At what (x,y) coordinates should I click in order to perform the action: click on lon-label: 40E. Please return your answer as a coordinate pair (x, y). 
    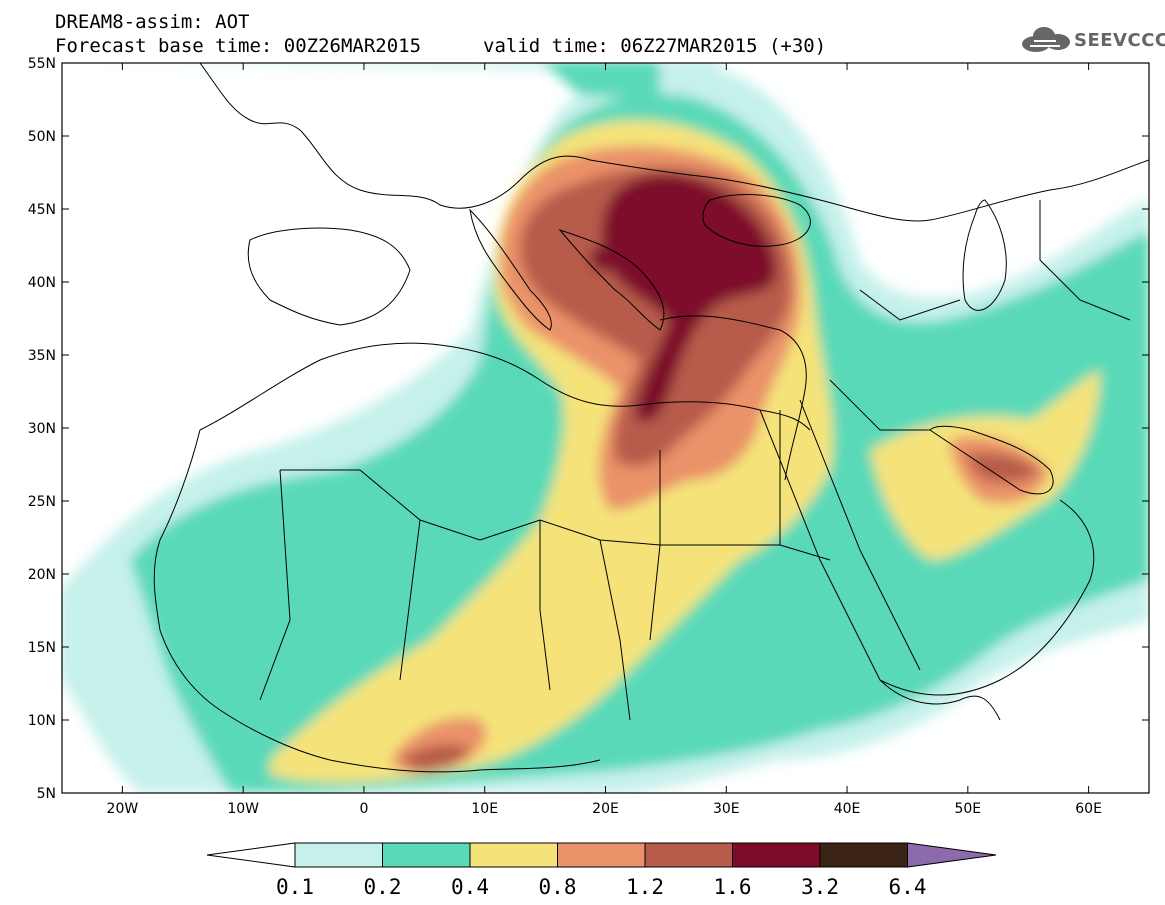
    Looking at the image, I should click on (847, 809).